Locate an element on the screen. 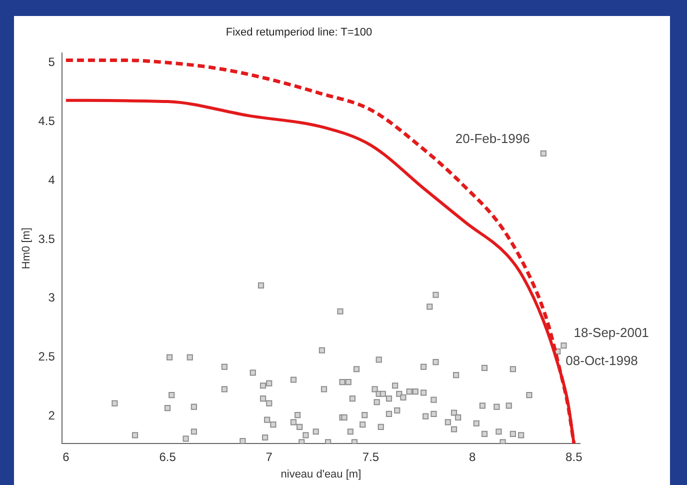 The width and height of the screenshot is (687, 485). y-tick-label: 4.5 is located at coordinates (47, 121).